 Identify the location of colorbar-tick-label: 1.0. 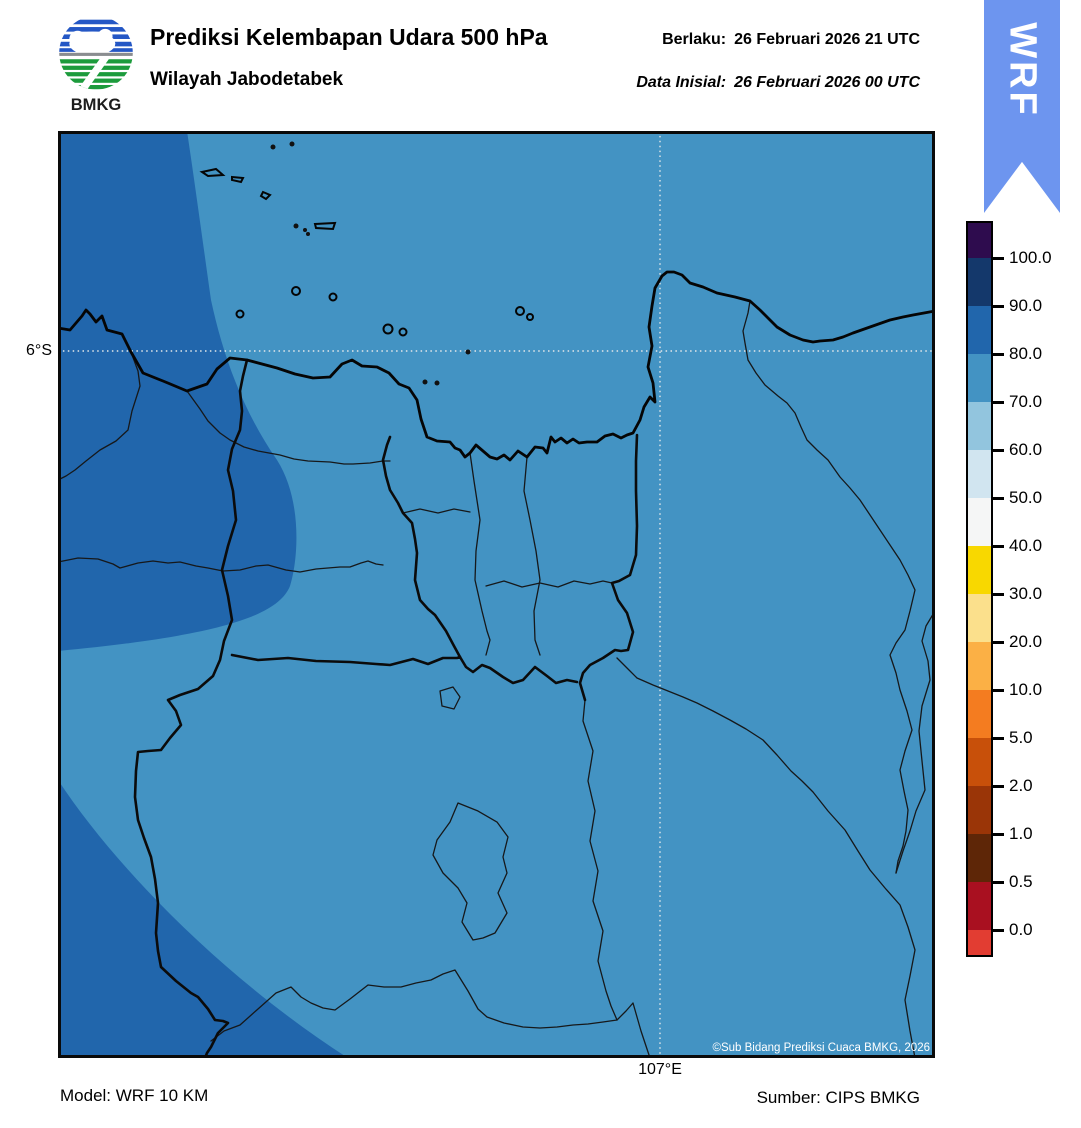
(1021, 833).